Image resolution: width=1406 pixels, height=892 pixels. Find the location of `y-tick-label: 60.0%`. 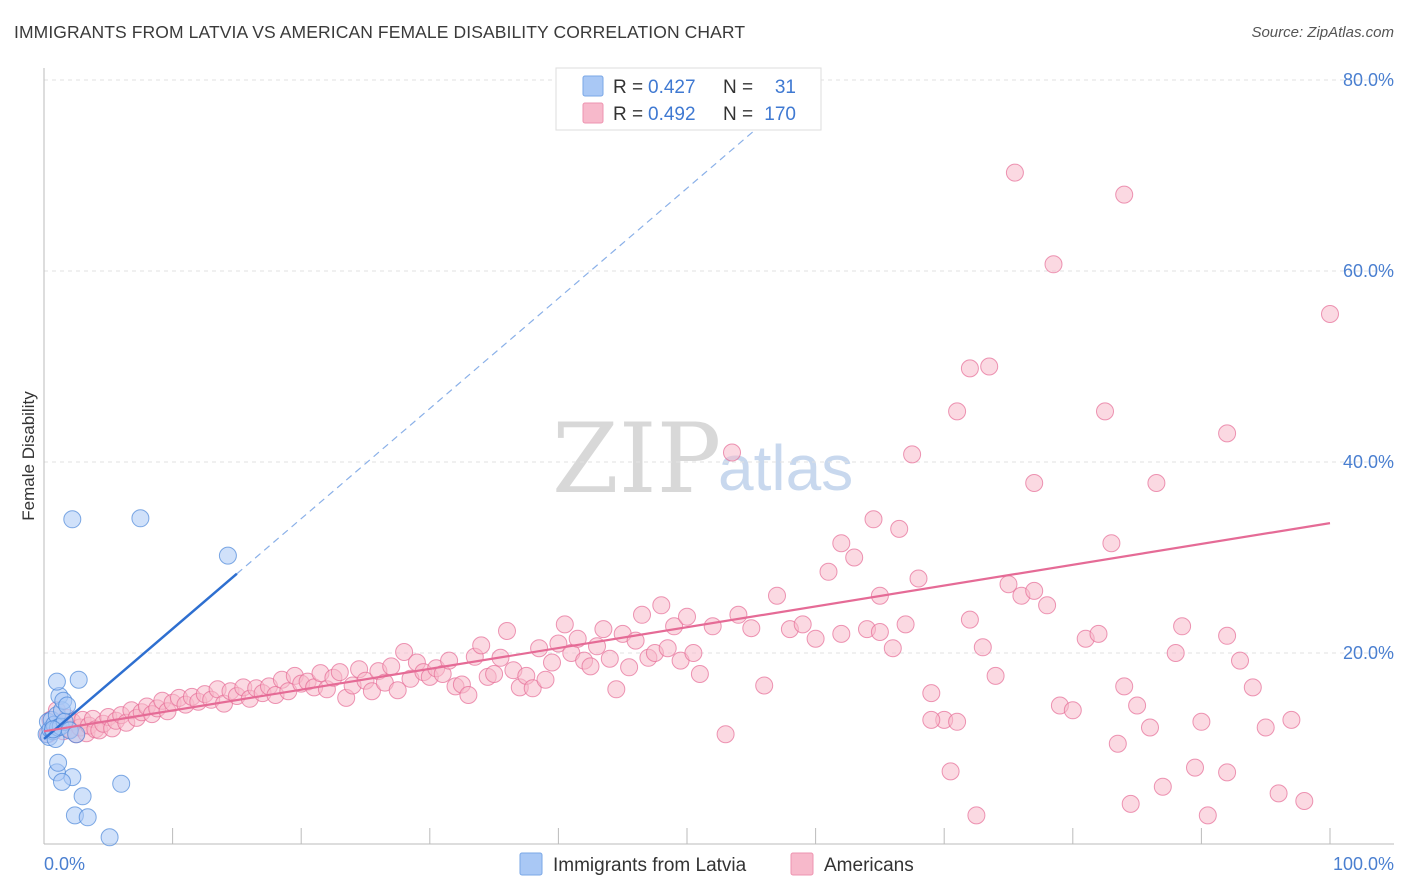

y-tick-label: 60.0% is located at coordinates (1368, 271).